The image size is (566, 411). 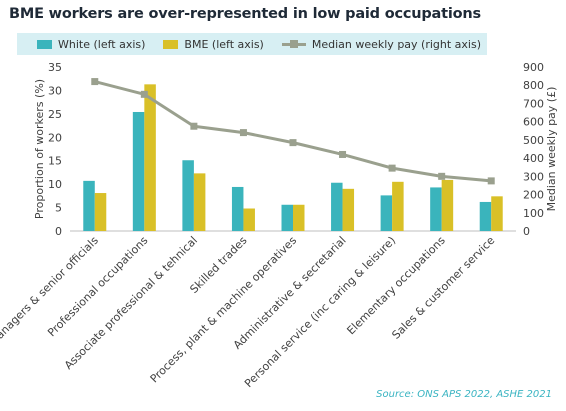 What do you see at coordinates (293, 44) in the screenshot?
I see `legend-swatch-median-pay` at bounding box center [293, 44].